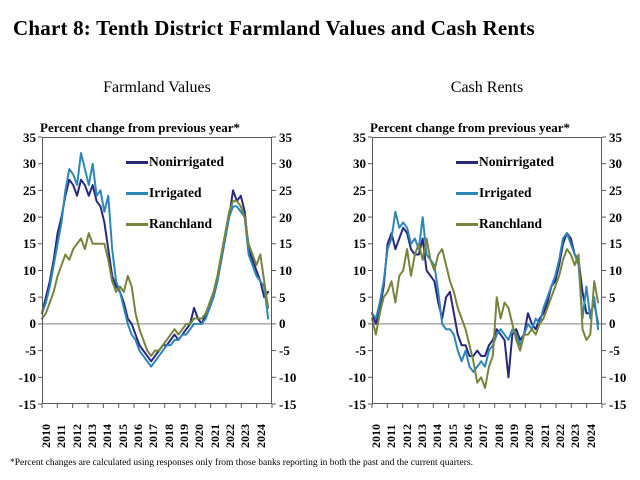 Image resolution: width=640 pixels, height=480 pixels. I want to click on chart-subtitle-farmland-values: Farmland Values, so click(157, 87).